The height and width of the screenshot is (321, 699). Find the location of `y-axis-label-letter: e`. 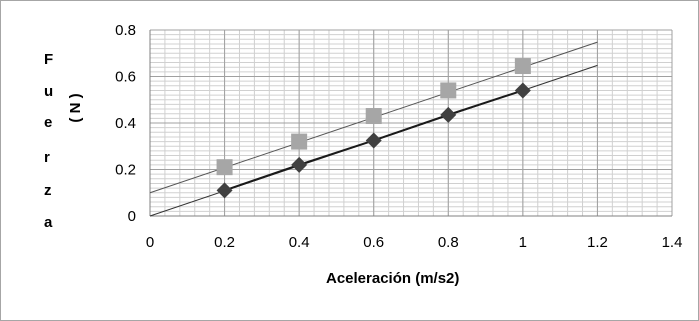

y-axis-label-letter: e is located at coordinates (48, 122).